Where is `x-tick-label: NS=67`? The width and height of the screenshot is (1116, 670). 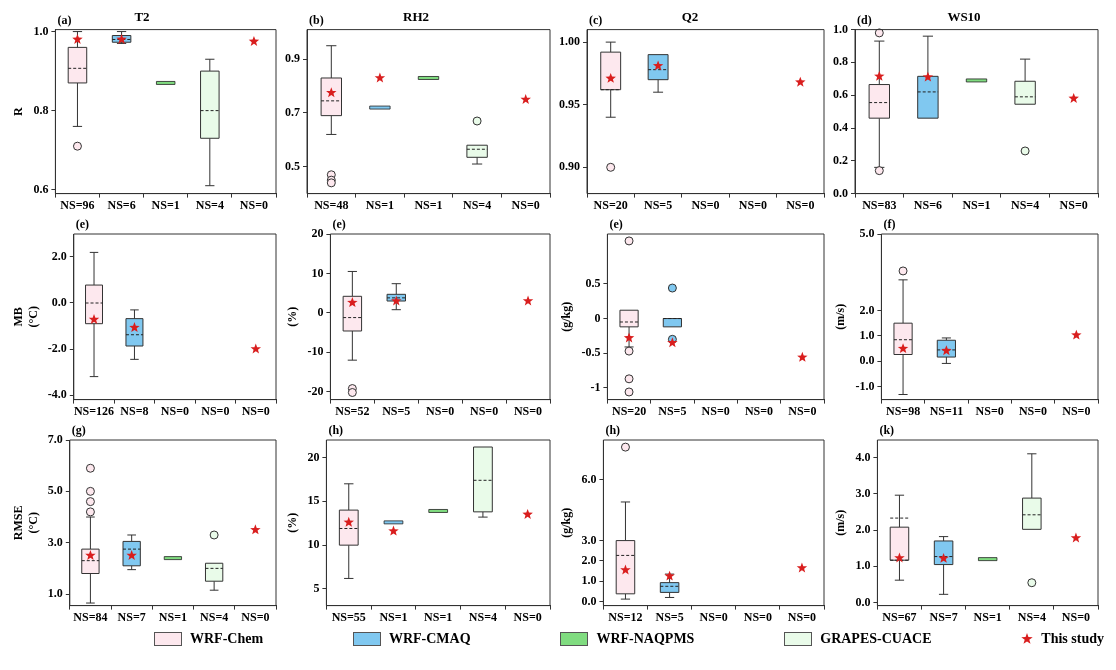 x-tick-label: NS=67 is located at coordinates (899, 616).